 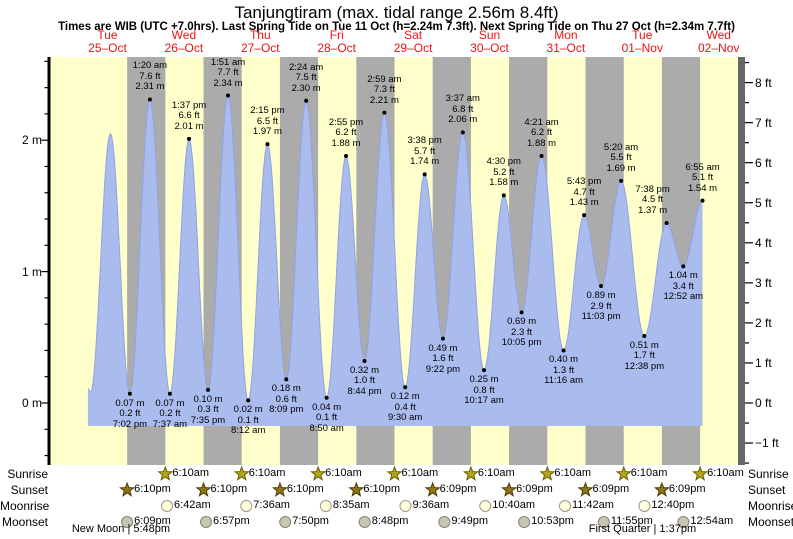 I want to click on day-header-line: Sat, so click(x=413, y=35).